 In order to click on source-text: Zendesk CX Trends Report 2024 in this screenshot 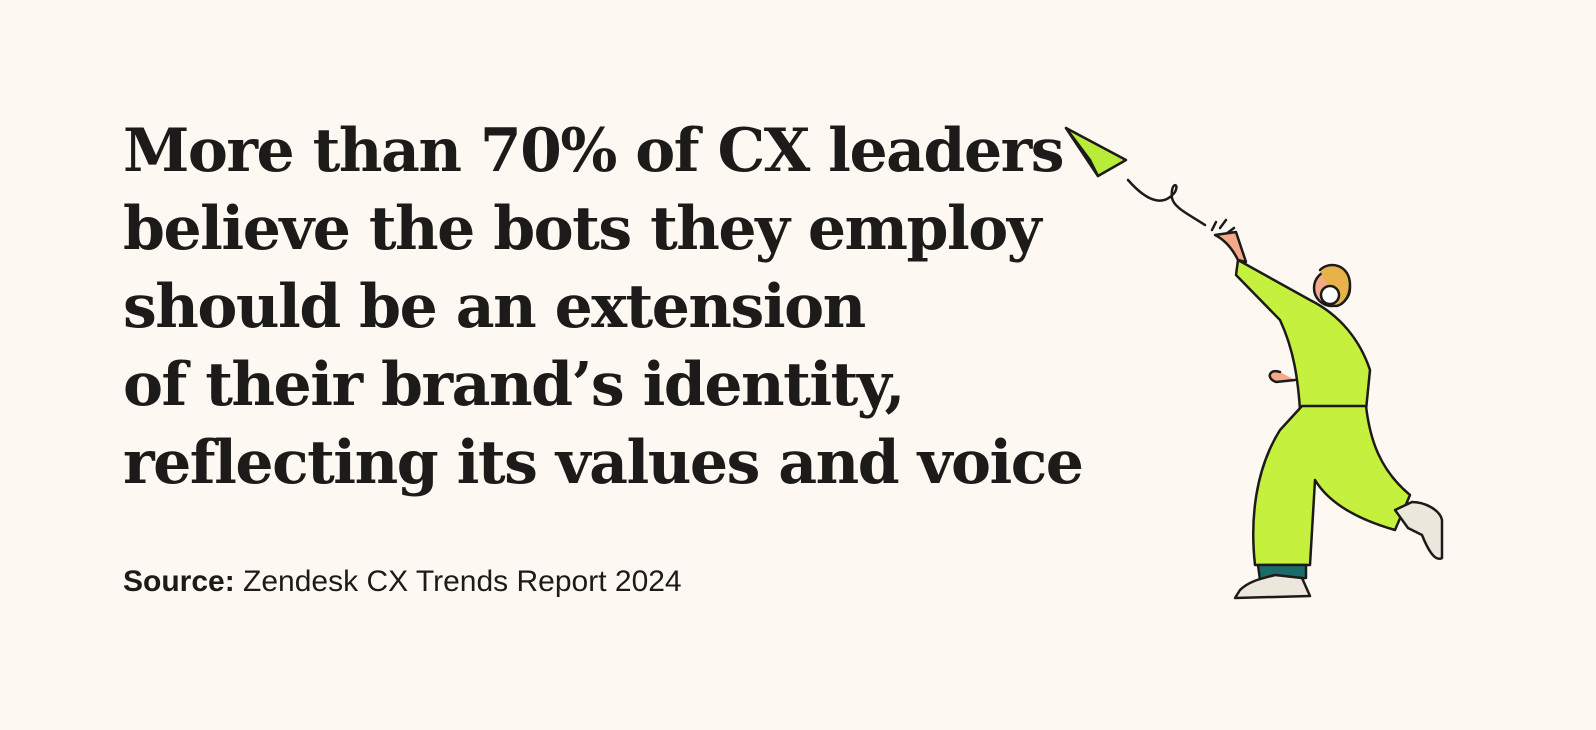, I will do `click(462, 581)`.